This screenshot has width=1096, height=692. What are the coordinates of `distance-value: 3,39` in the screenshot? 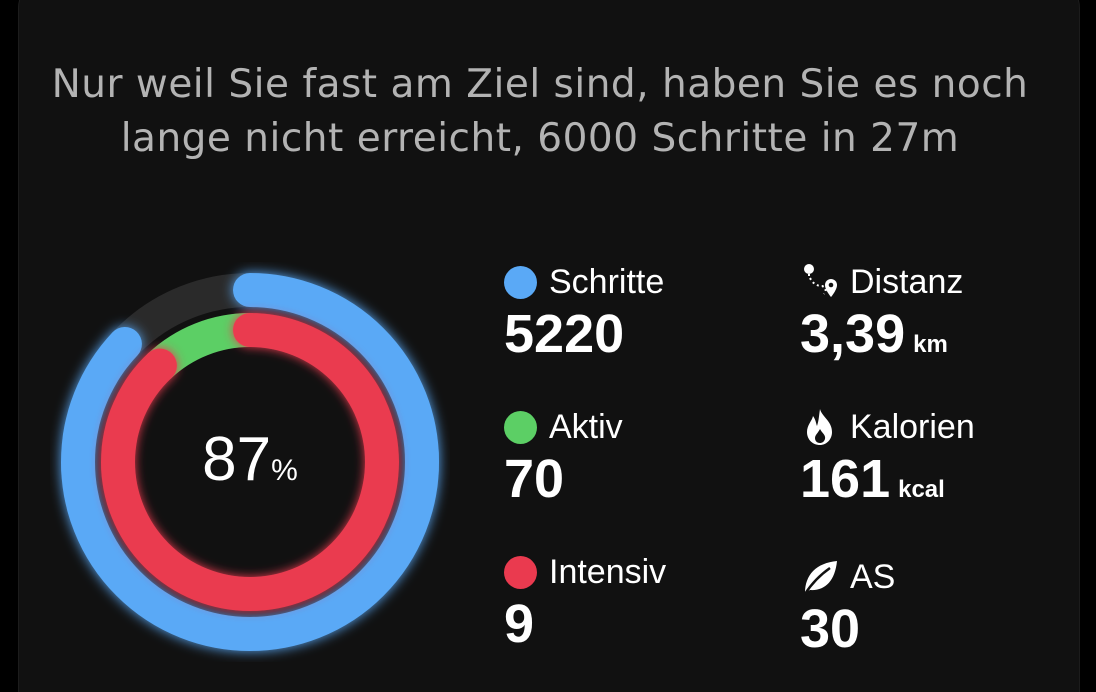 It's located at (853, 334).